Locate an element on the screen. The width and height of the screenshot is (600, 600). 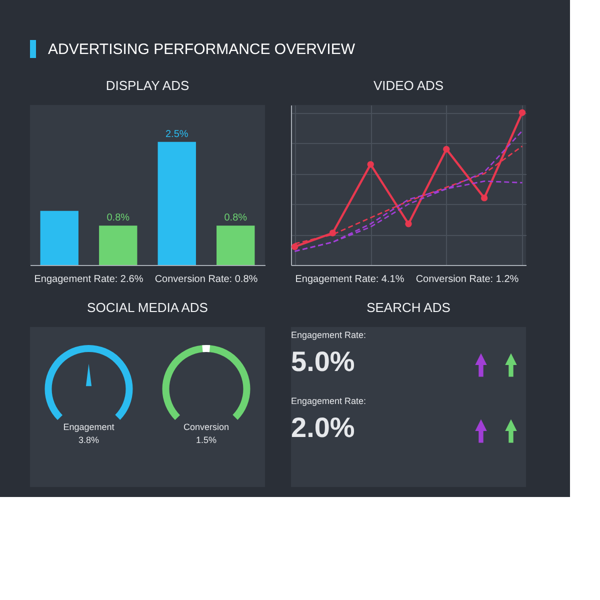
text: Conversion Rate: 1.2% is located at coordinates (467, 279).